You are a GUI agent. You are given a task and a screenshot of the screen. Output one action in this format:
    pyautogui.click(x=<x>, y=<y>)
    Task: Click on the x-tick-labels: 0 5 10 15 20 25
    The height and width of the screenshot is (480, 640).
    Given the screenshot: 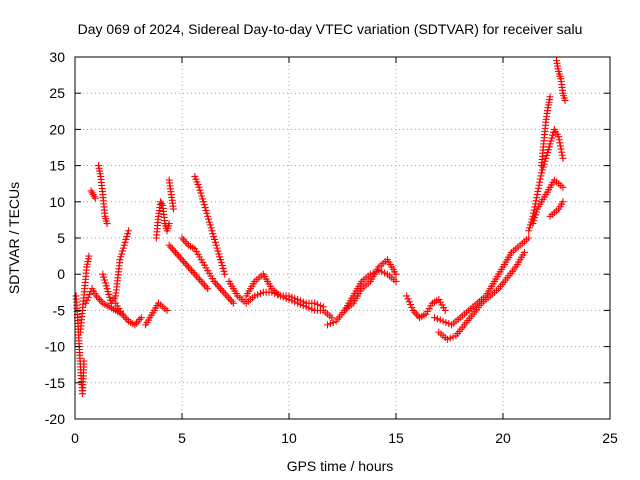 What is the action you would take?
    pyautogui.click(x=344, y=438)
    